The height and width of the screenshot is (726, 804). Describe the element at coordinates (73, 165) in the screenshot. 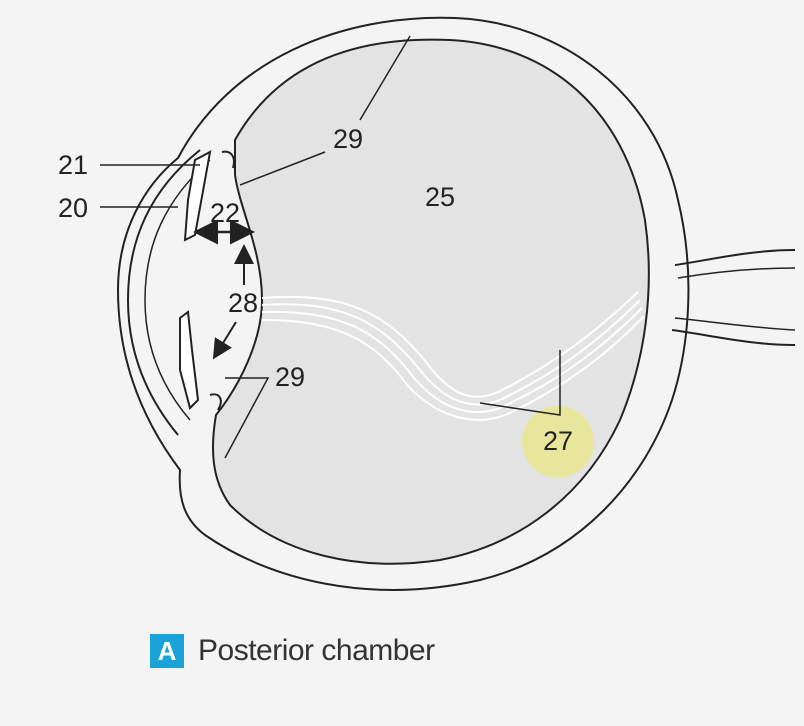

I see `label-21: 21` at that location.